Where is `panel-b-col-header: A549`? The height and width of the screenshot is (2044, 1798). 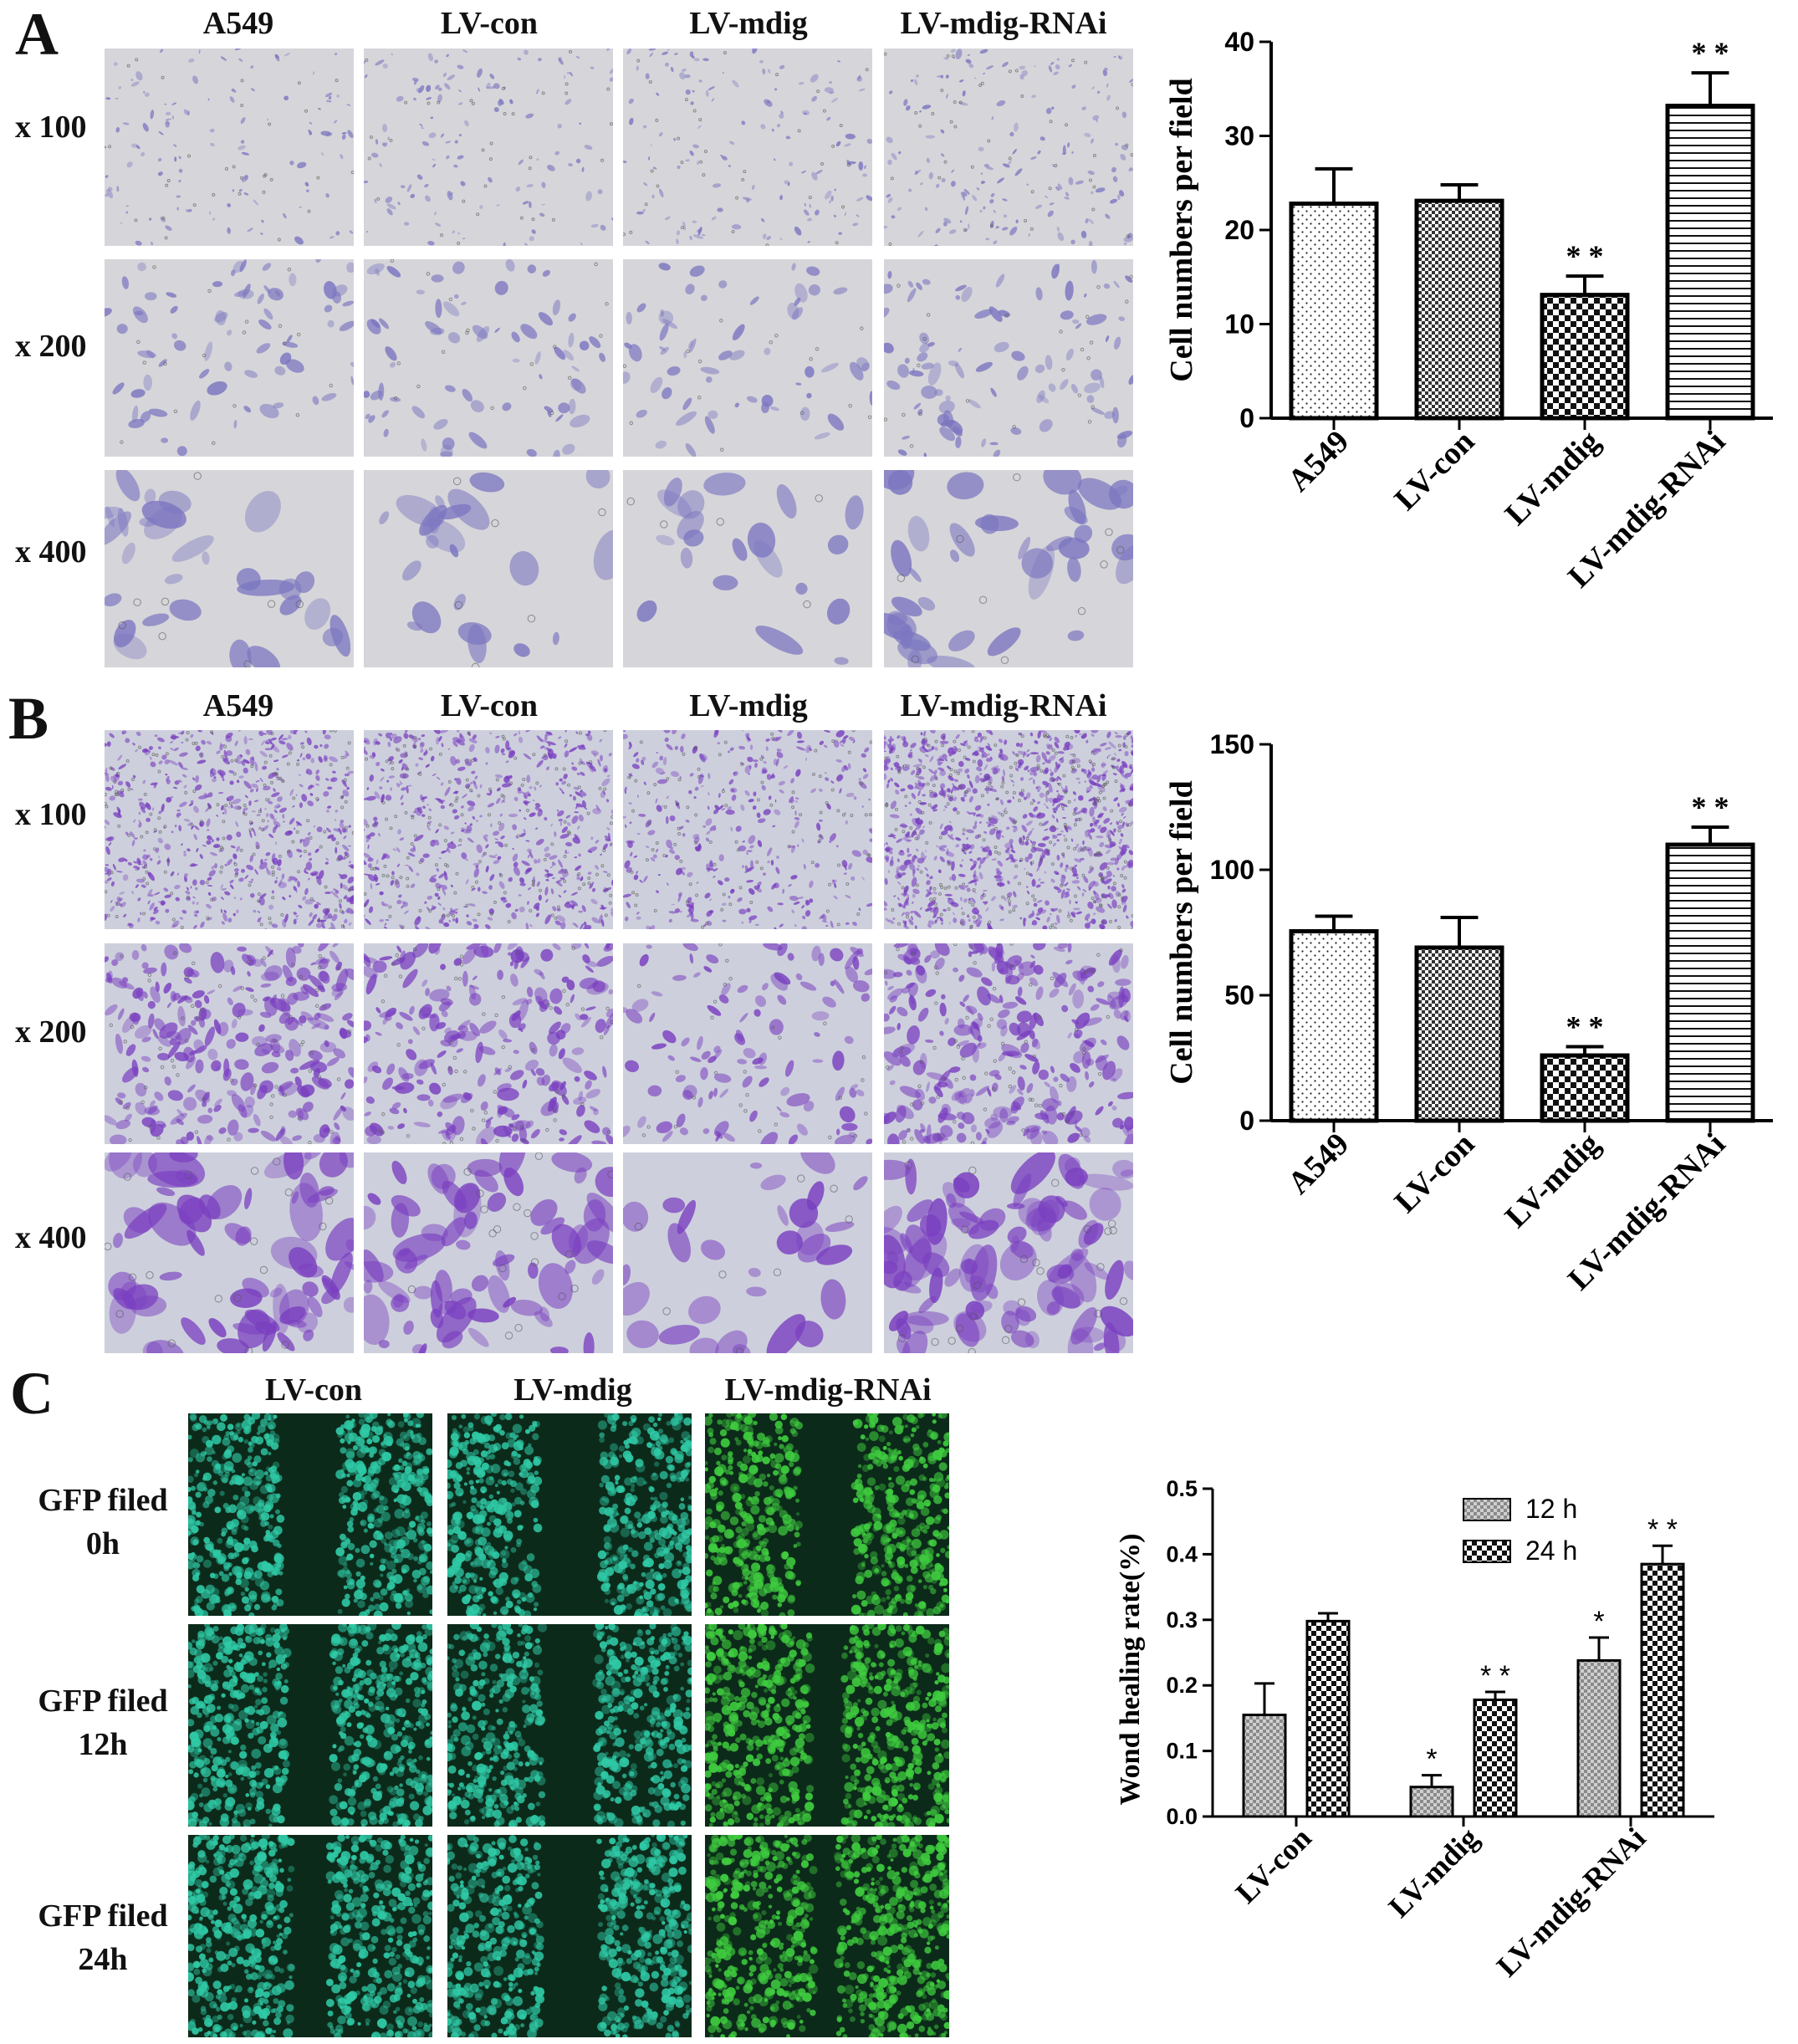
panel-b-col-header: A549 is located at coordinates (238, 705).